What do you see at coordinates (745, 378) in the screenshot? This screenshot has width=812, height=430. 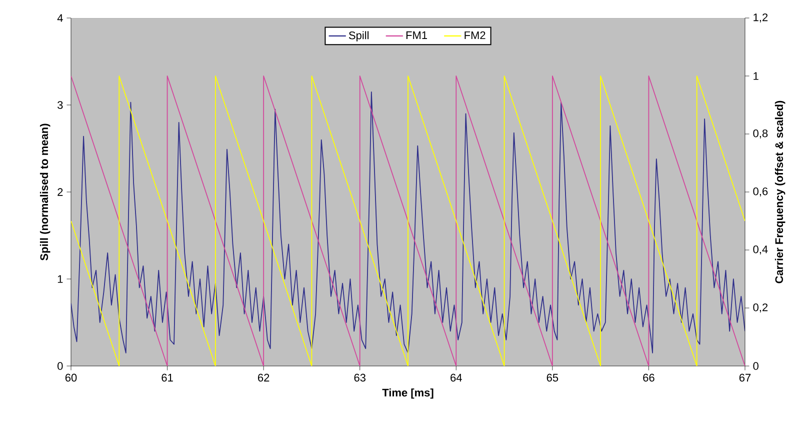 I see `x-tick-label: 67` at bounding box center [745, 378].